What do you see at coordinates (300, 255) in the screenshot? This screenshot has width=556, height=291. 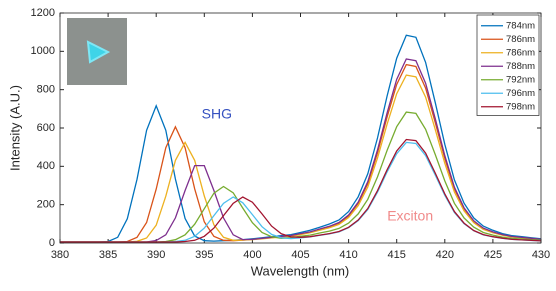 I see `x-tick-label: 405` at bounding box center [300, 255].